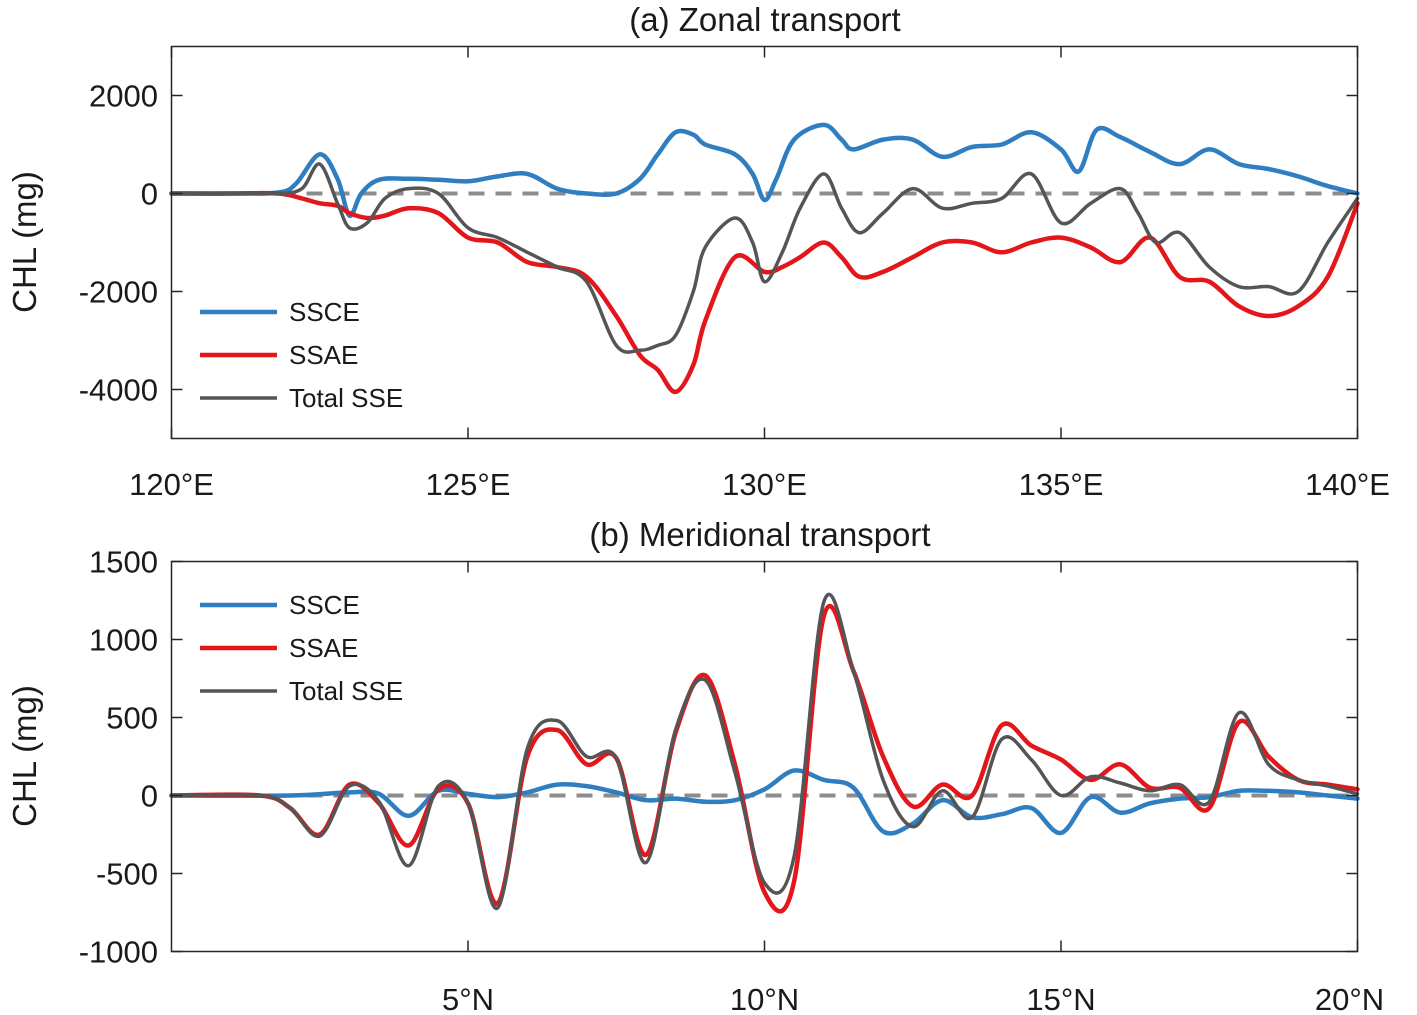 This screenshot has width=1417, height=1015. What do you see at coordinates (1349, 998) in the screenshot?
I see `x-tick-label: 20°N` at bounding box center [1349, 998].